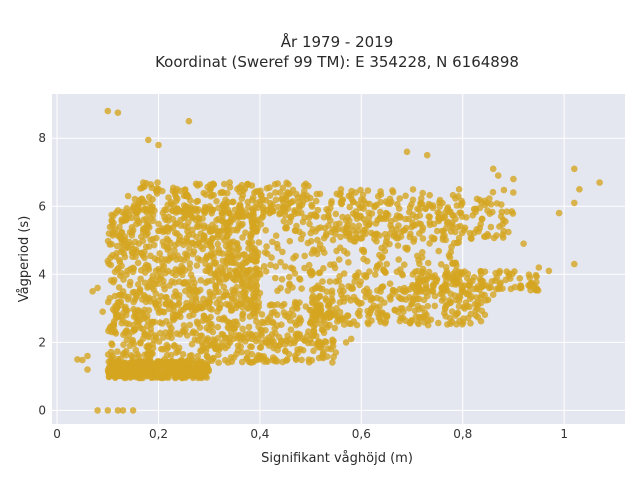  What do you see at coordinates (337, 41) in the screenshot?
I see `chart-title-line-1: År 1979 - 2019` at bounding box center [337, 41].